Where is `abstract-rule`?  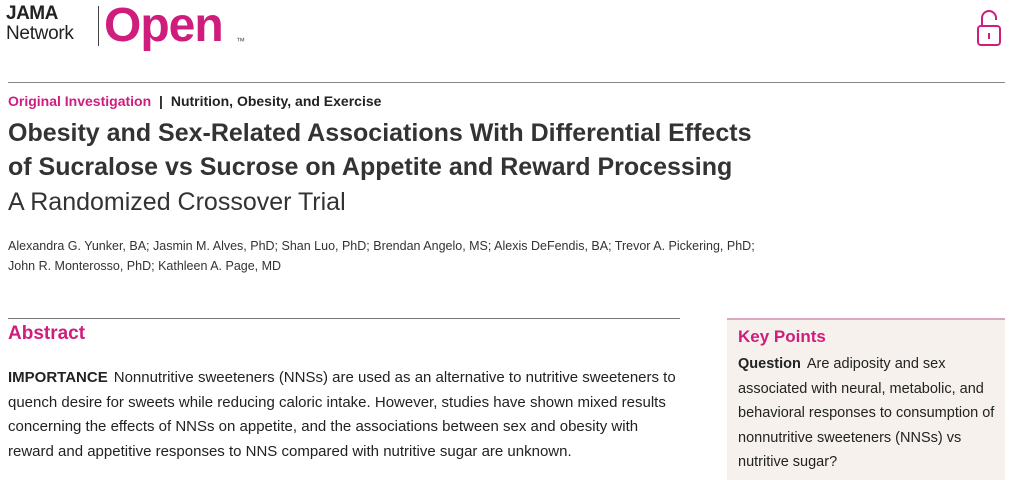 abstract-rule is located at coordinates (344, 318).